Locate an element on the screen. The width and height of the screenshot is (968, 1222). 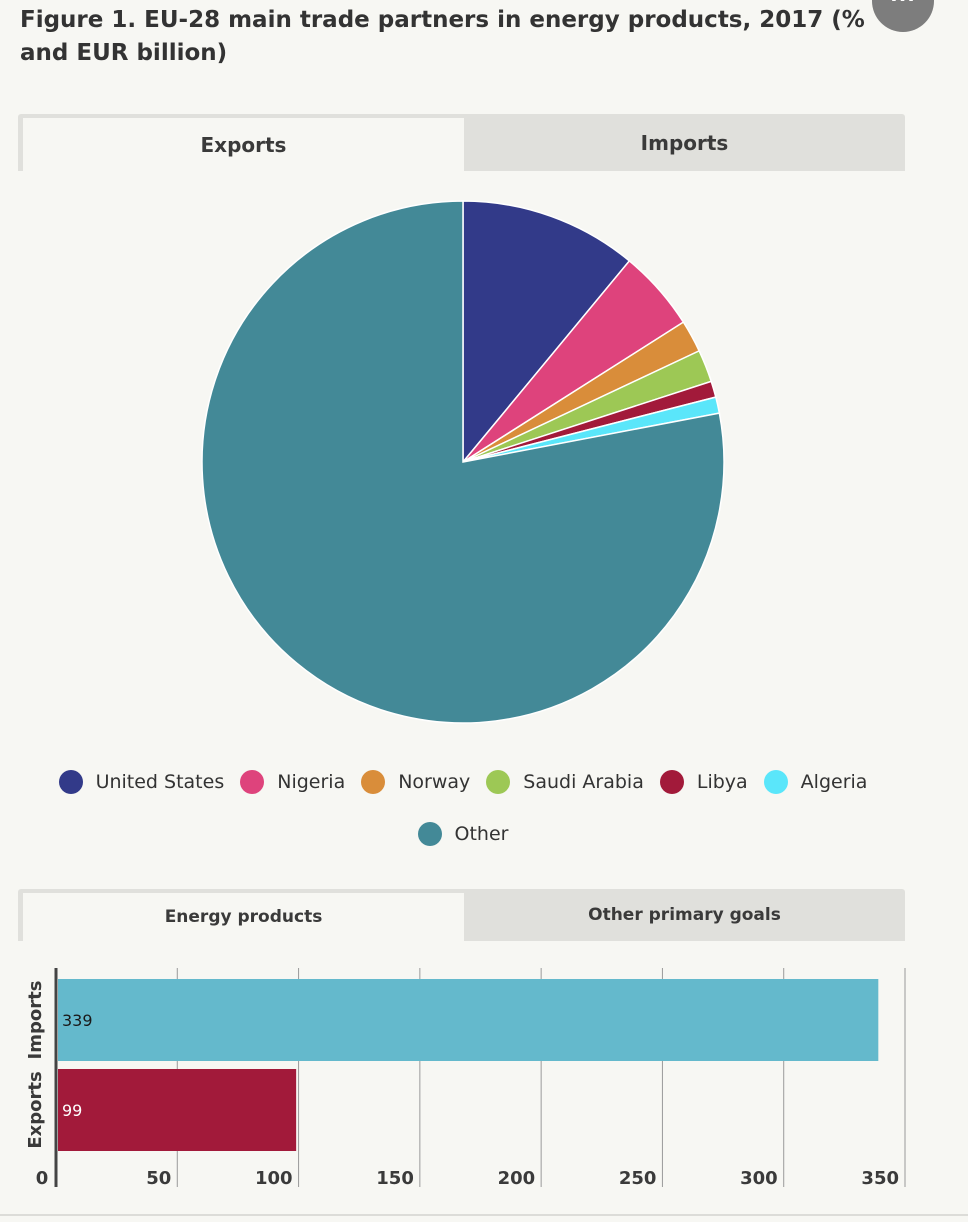
x-tick-label: 0 is located at coordinates (42, 1178).